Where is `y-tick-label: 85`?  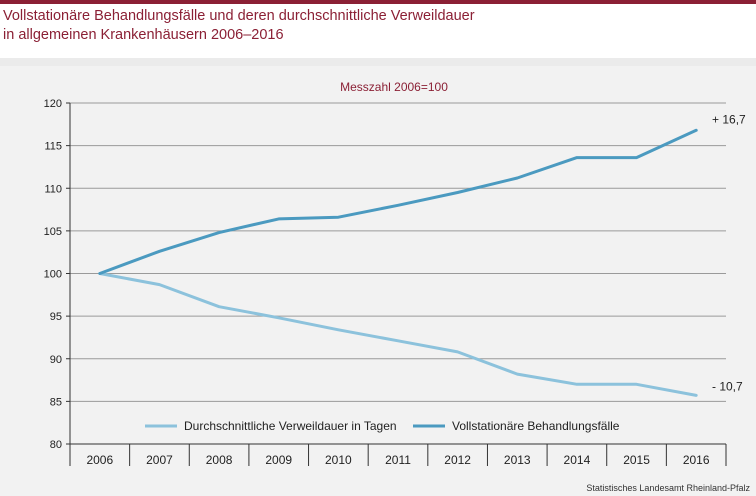 y-tick-label: 85 is located at coordinates (56, 402).